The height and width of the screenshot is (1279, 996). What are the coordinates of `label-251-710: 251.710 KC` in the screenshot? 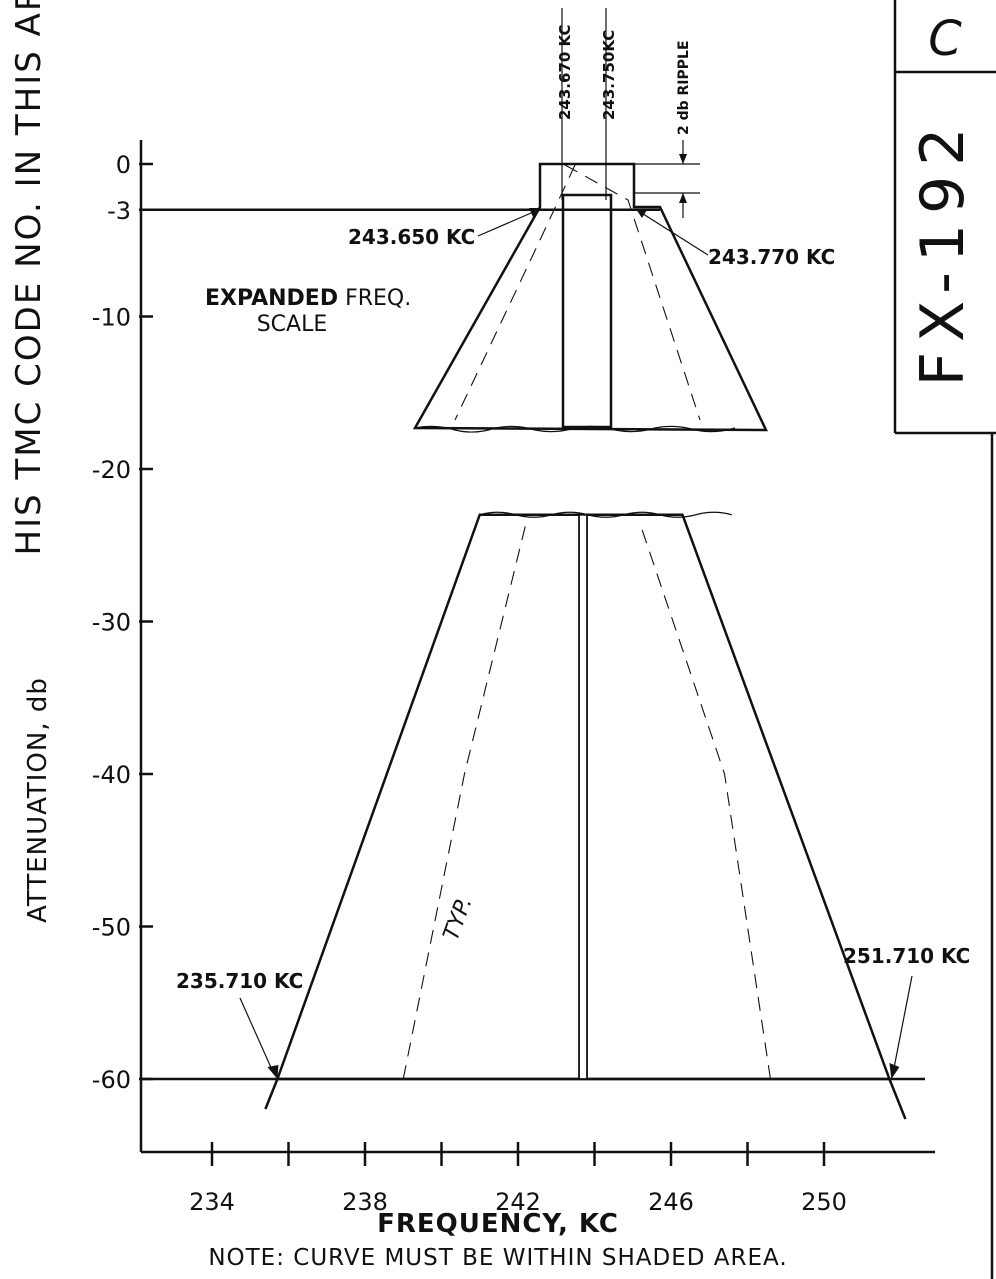 It's located at (906, 956).